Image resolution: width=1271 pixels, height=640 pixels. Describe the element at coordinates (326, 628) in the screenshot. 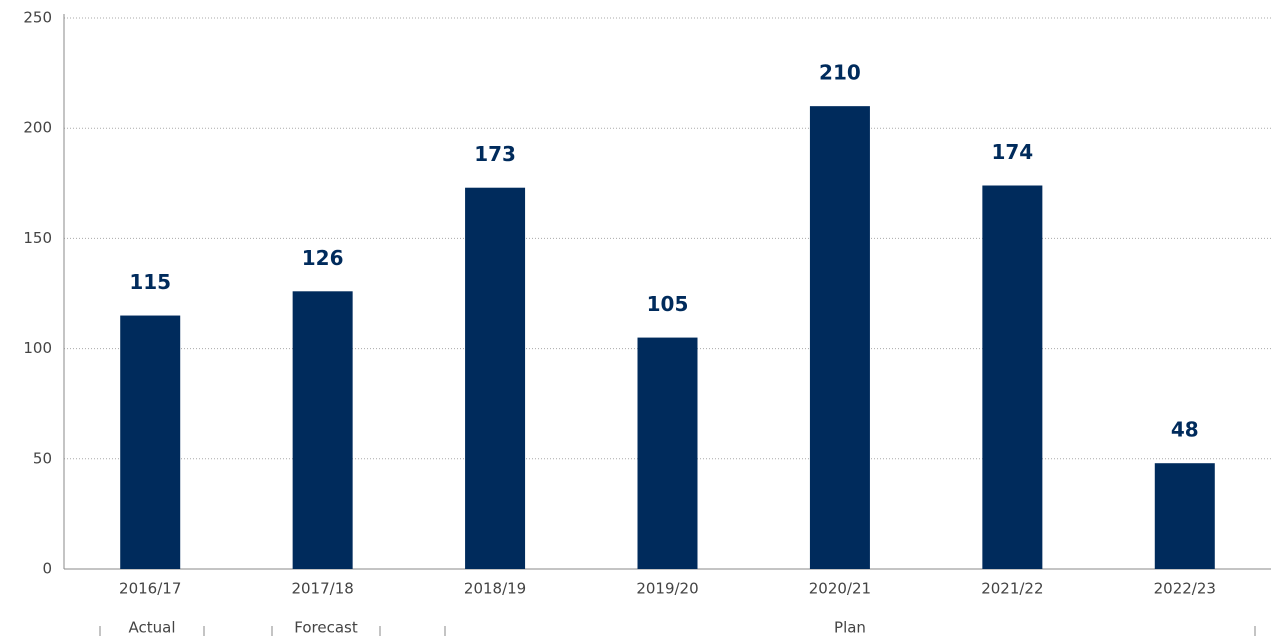

I see `group-label: Forecast` at that location.